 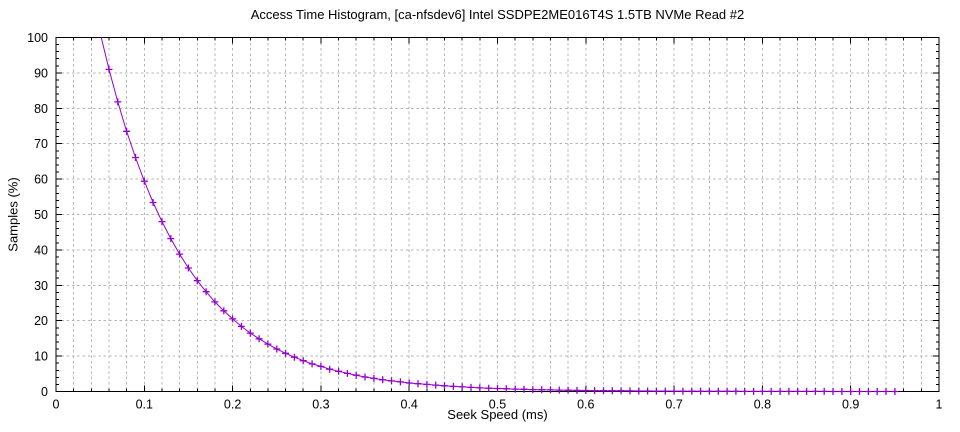 What do you see at coordinates (673, 405) in the screenshot?
I see `x-tick-label: 0.7` at bounding box center [673, 405].